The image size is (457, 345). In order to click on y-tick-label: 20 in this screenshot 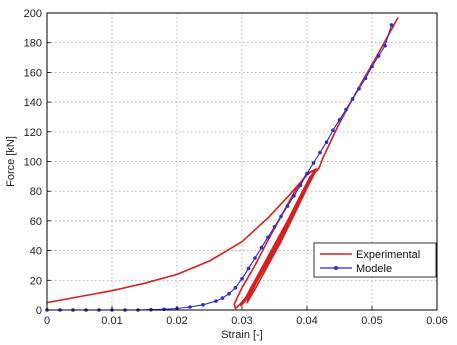, I will do `click(36, 281)`.